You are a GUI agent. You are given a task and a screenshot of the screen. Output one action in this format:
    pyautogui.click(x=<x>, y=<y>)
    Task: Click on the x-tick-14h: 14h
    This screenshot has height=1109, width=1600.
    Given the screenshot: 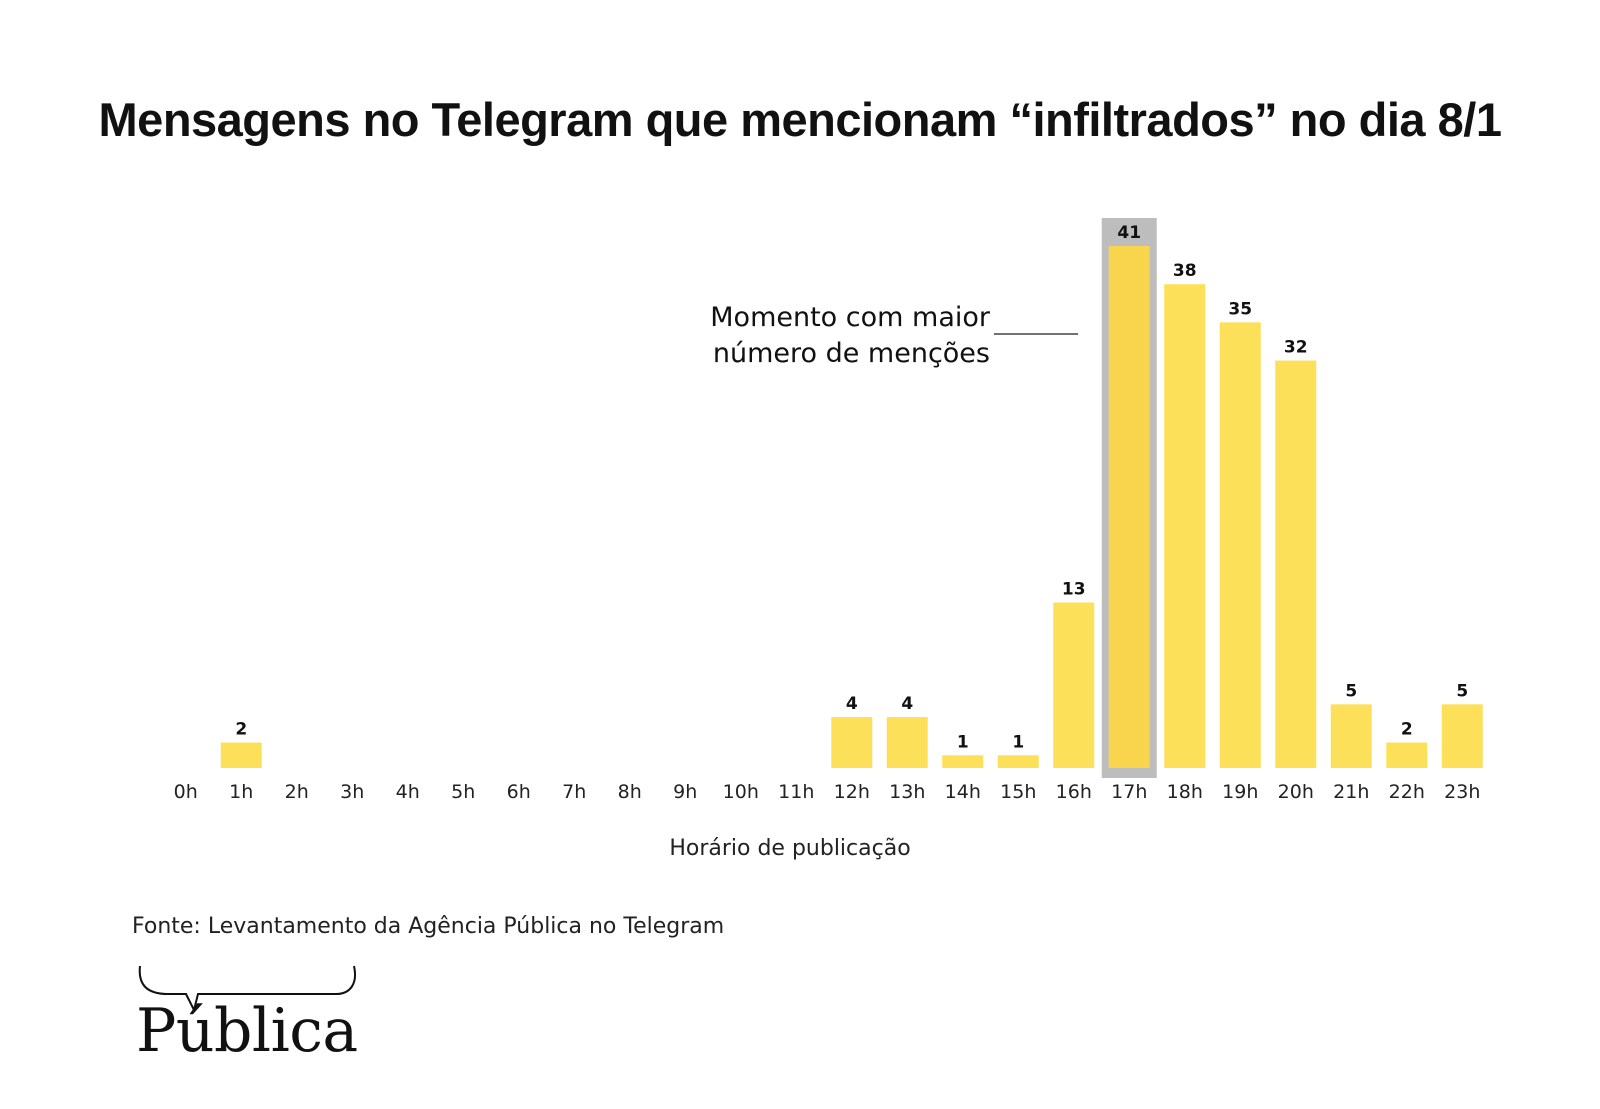 What is the action you would take?
    pyautogui.click(x=963, y=792)
    